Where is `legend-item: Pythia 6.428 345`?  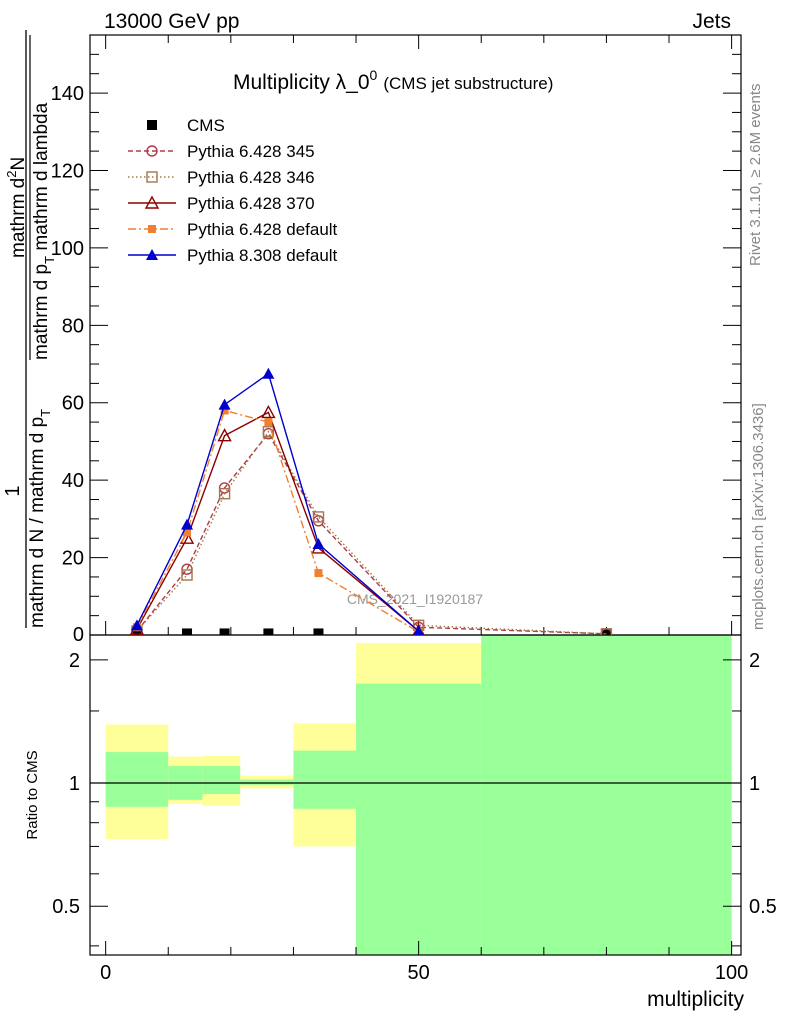
legend-item: Pythia 6.428 345 is located at coordinates (221, 151).